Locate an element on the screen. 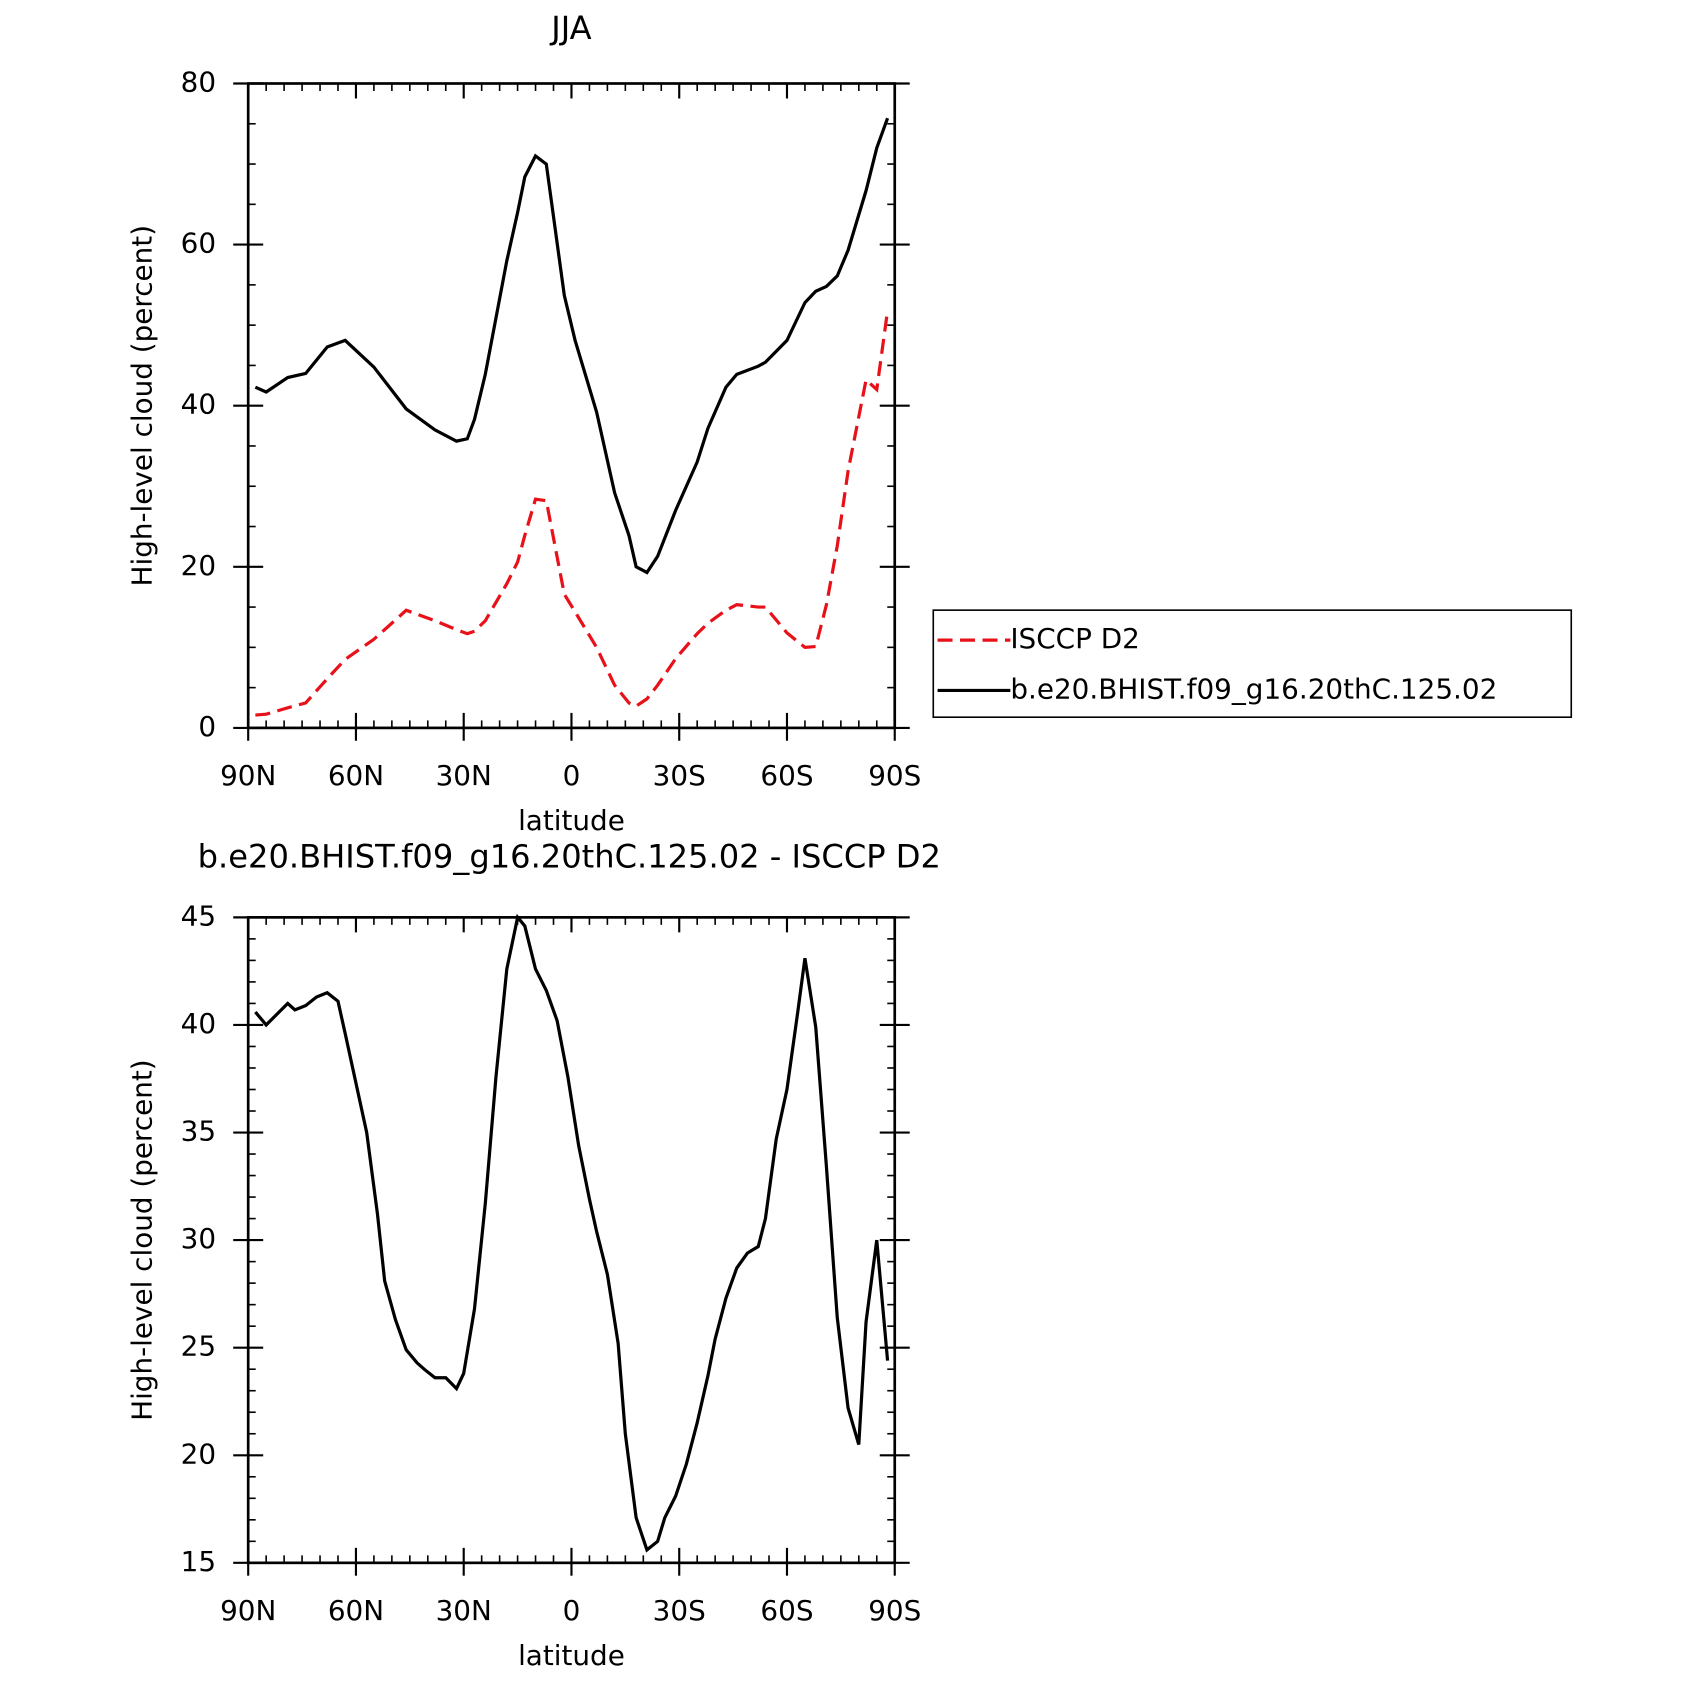 This screenshot has width=1691, height=1702. y-tick-label: 30 is located at coordinates (198, 1238).